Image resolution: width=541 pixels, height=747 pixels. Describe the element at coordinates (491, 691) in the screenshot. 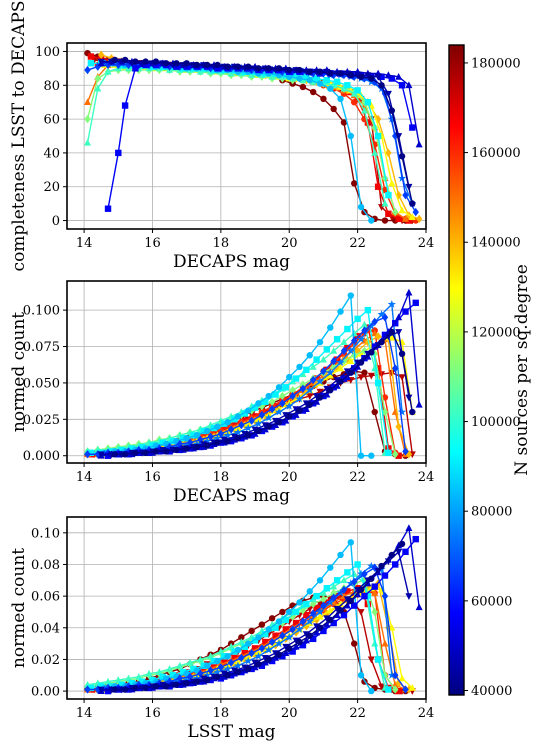

I see `colorbar-tick-label: 40000` at that location.